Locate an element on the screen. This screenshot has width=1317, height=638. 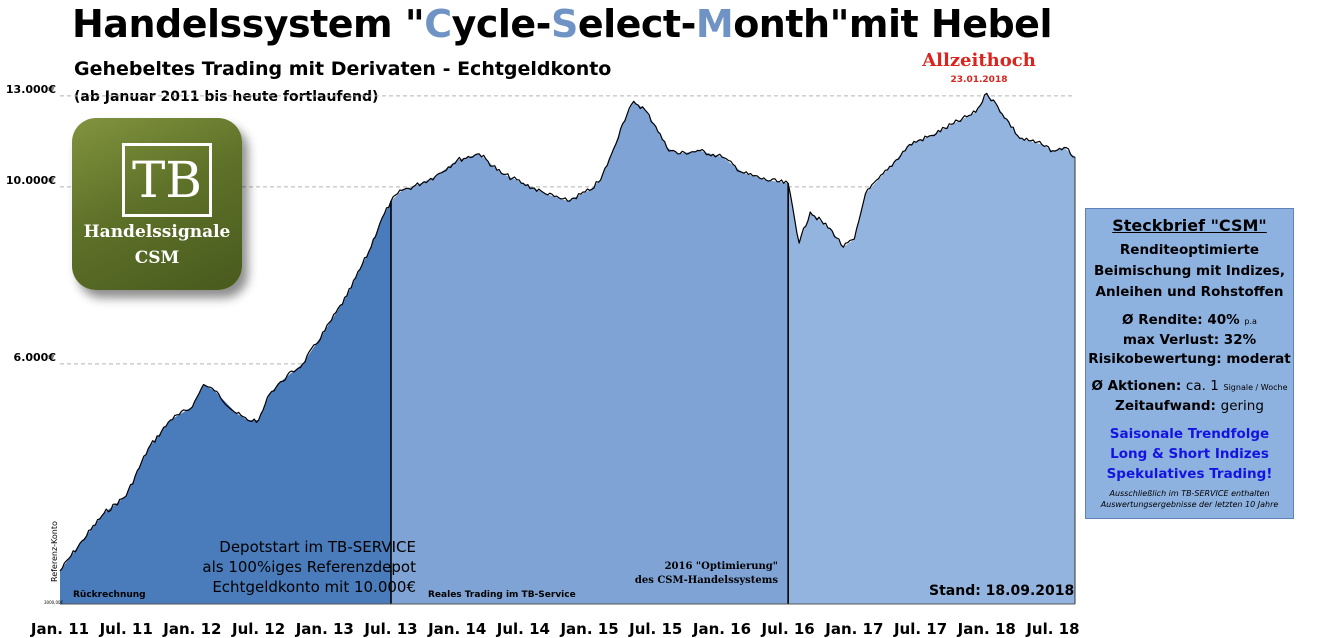
max-loss-stat: max Verlust: 32% is located at coordinates (1189, 340).